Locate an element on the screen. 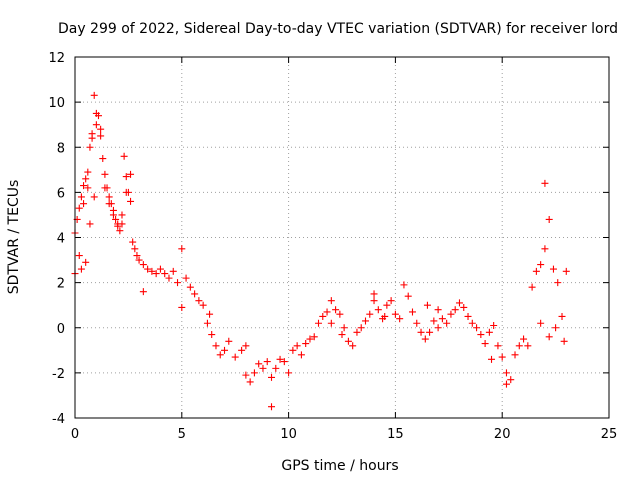 The image size is (640, 485). y-tick-label: 12 is located at coordinates (56, 58).